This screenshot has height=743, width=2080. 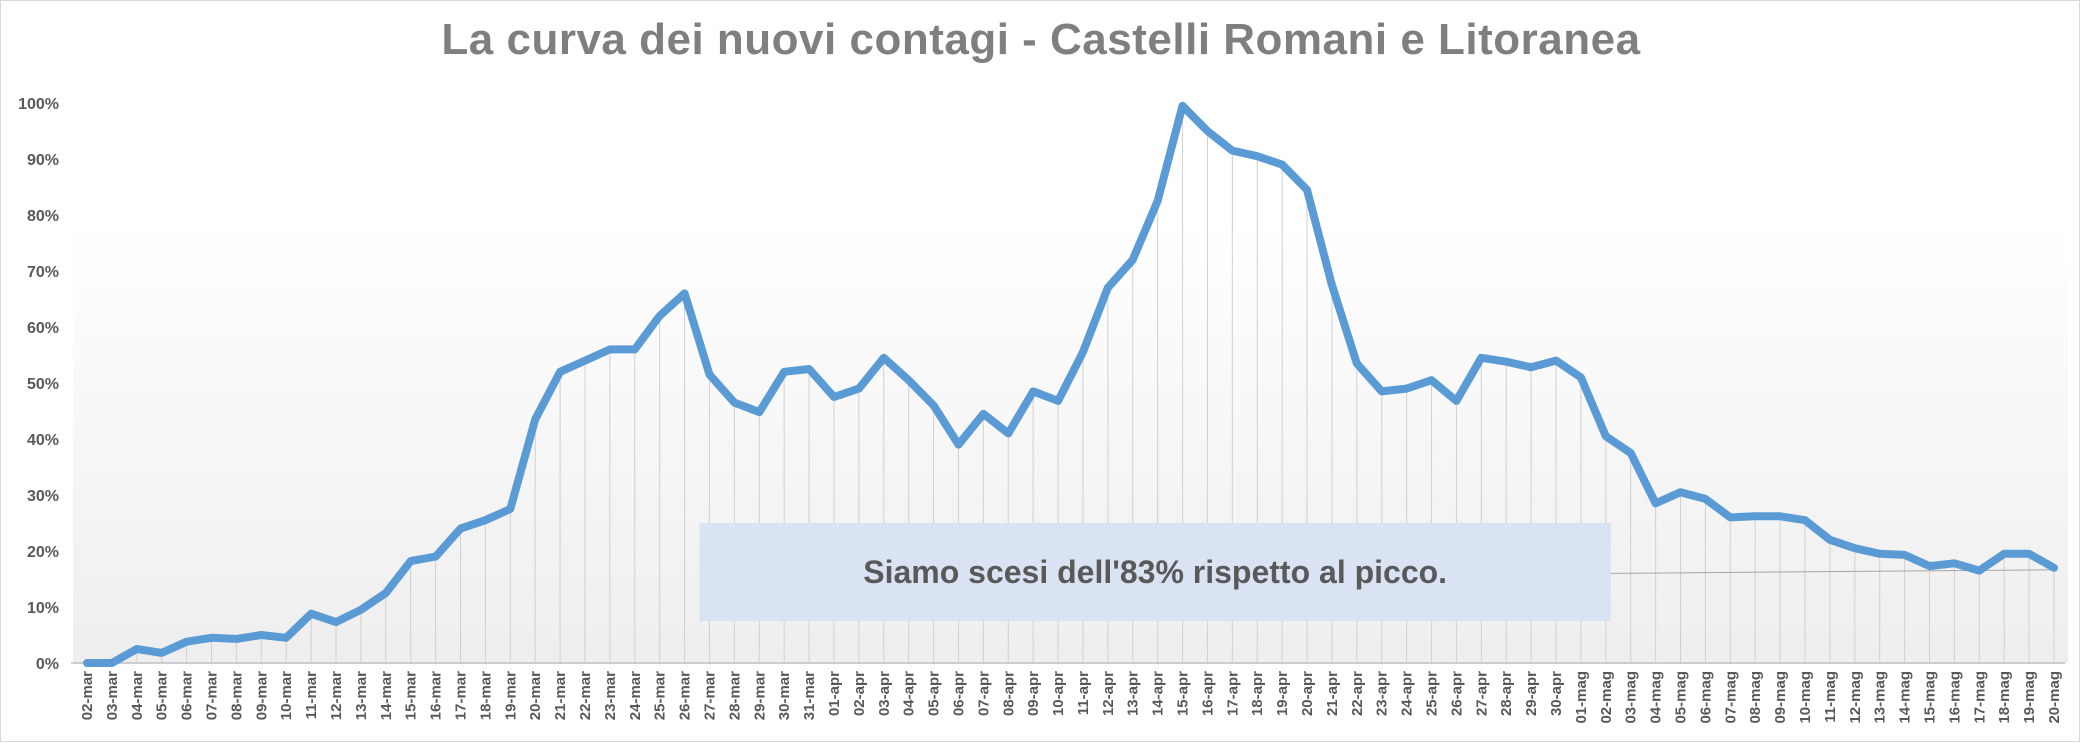 I want to click on x-tick-label: 22-apr, so click(x=1357, y=693).